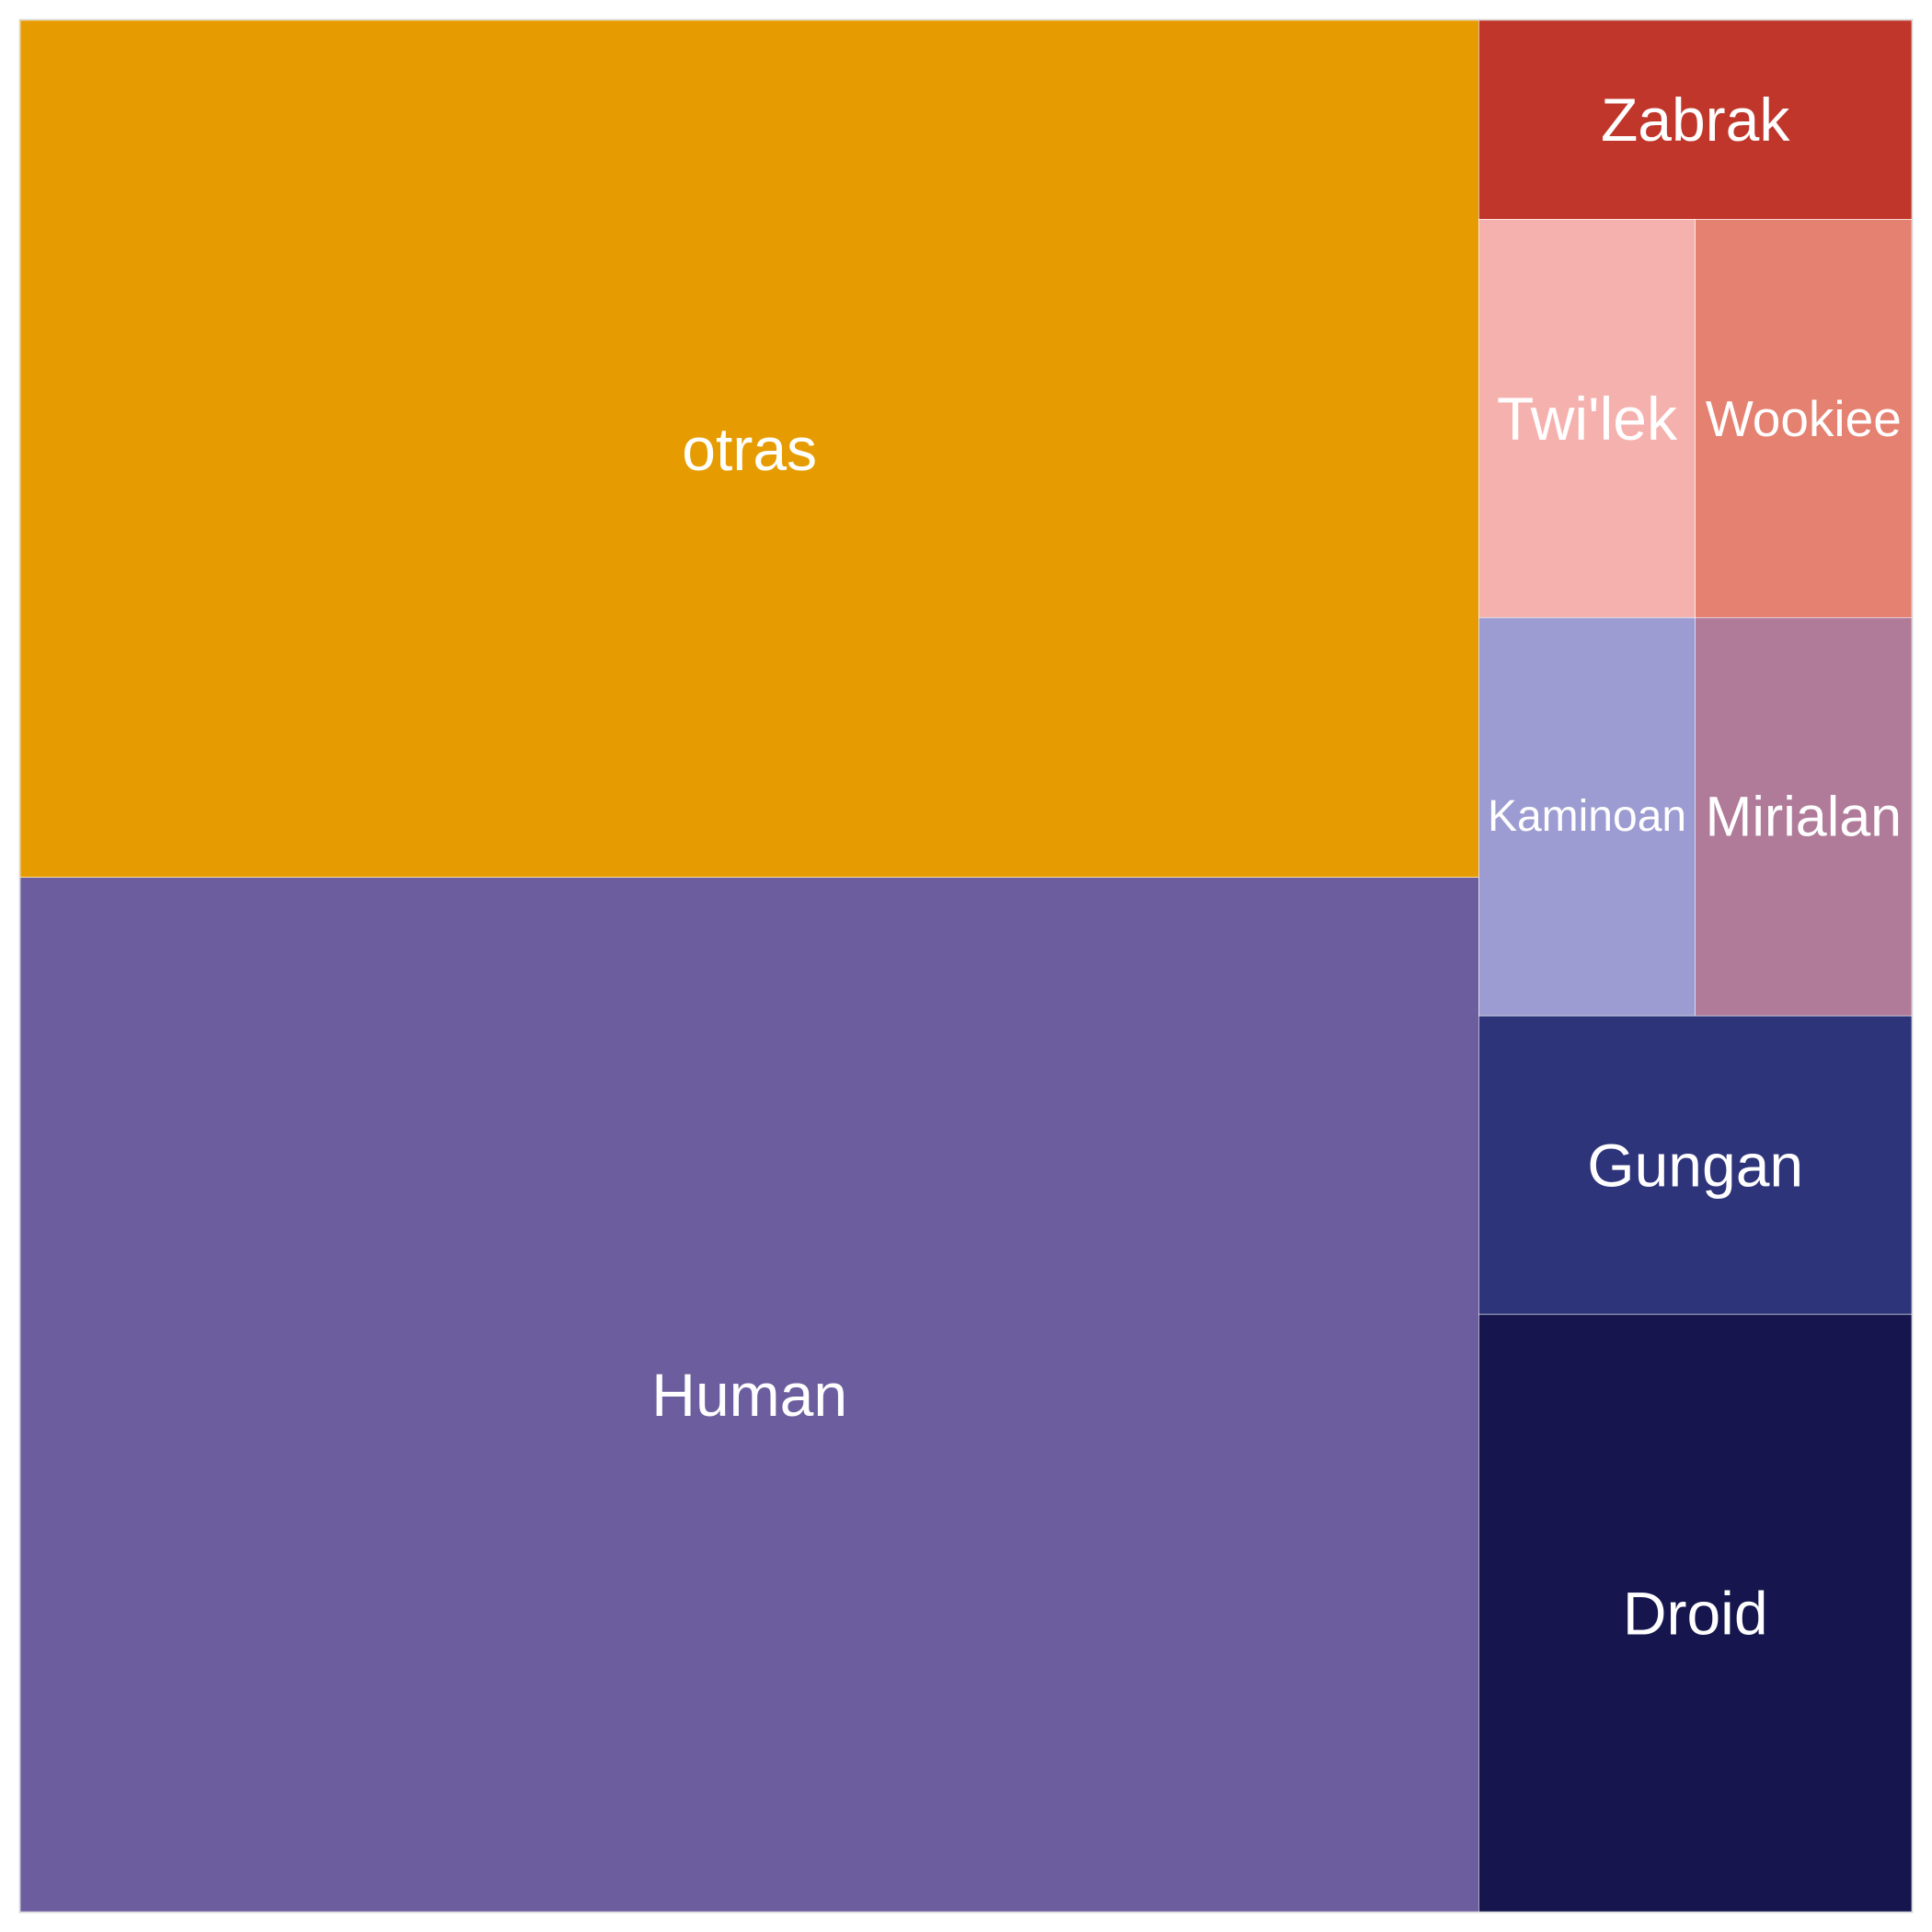 The image size is (1932, 1932). I want to click on tile-label-gungan: Gungan, so click(1695, 1165).